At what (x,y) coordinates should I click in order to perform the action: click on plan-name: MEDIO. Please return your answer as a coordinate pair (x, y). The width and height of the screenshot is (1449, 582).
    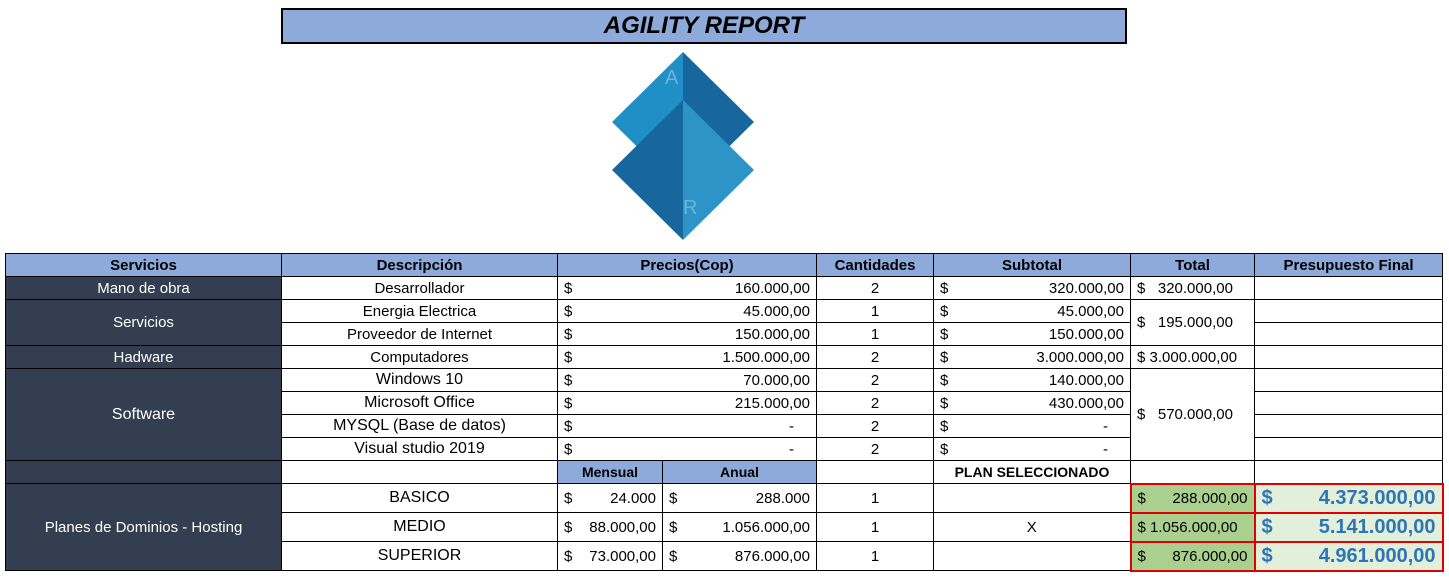
    Looking at the image, I should click on (419, 527).